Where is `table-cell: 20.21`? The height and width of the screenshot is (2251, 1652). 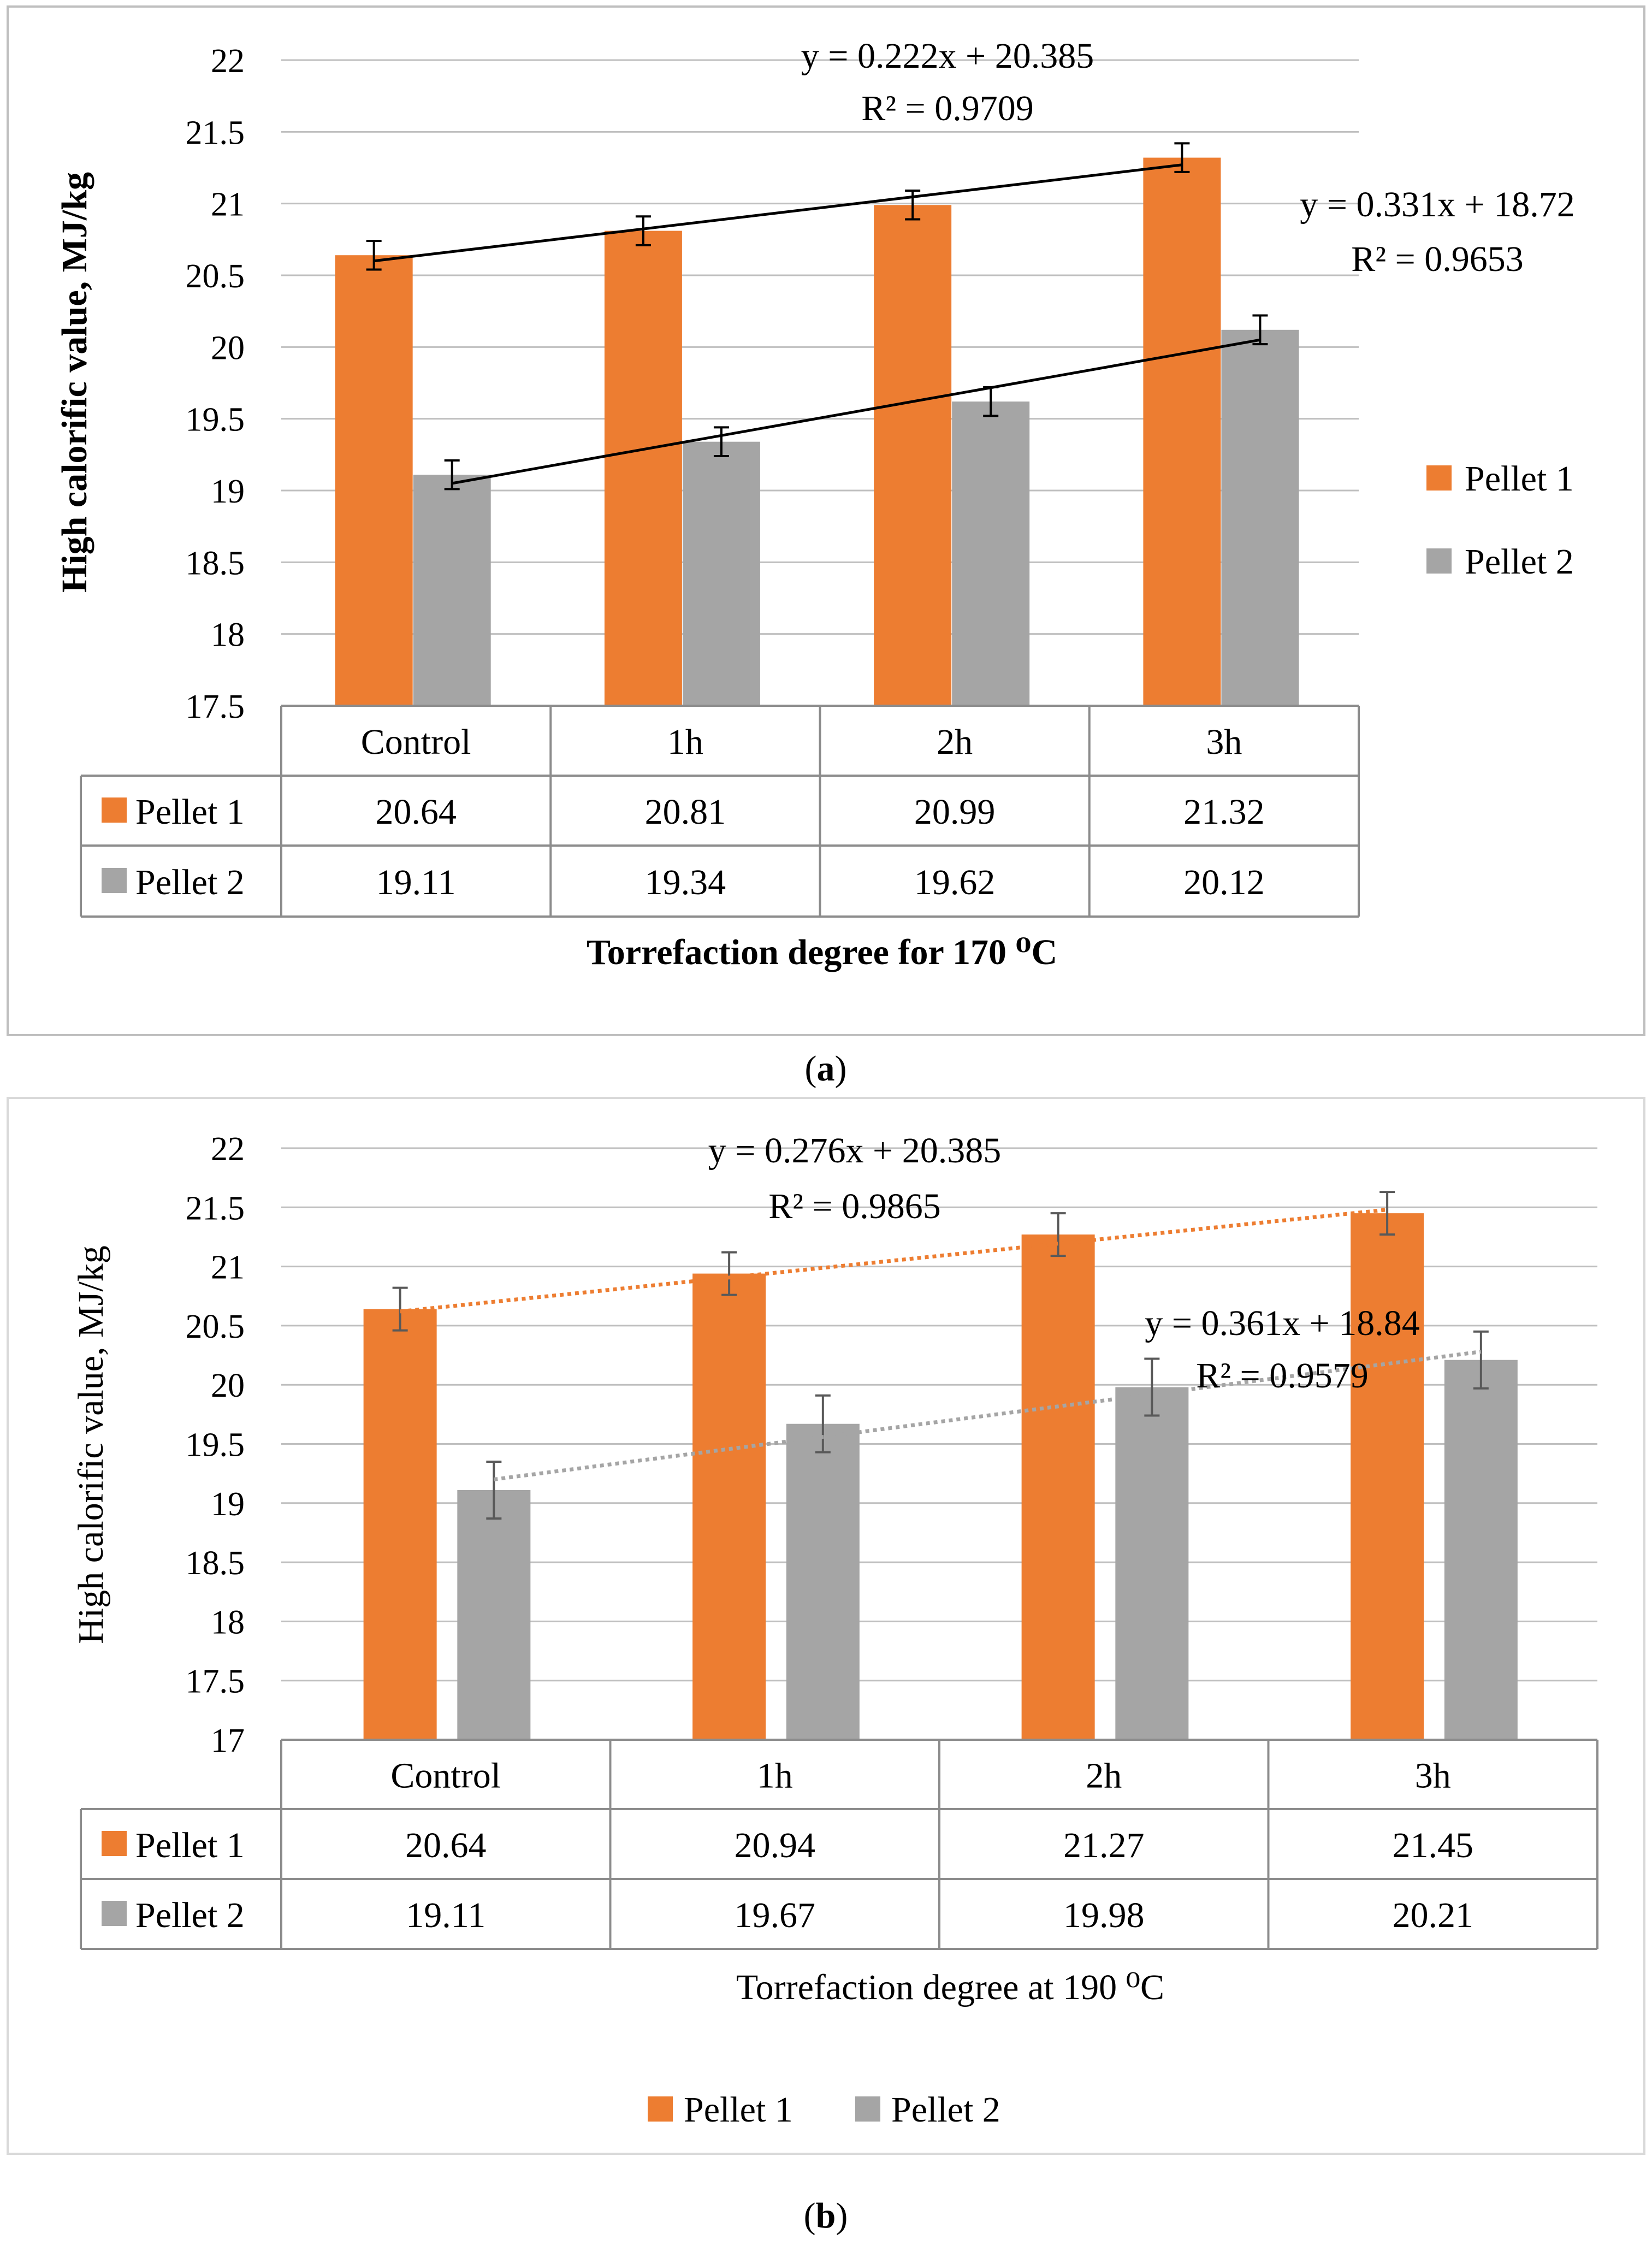
table-cell: 20.21 is located at coordinates (1433, 1915).